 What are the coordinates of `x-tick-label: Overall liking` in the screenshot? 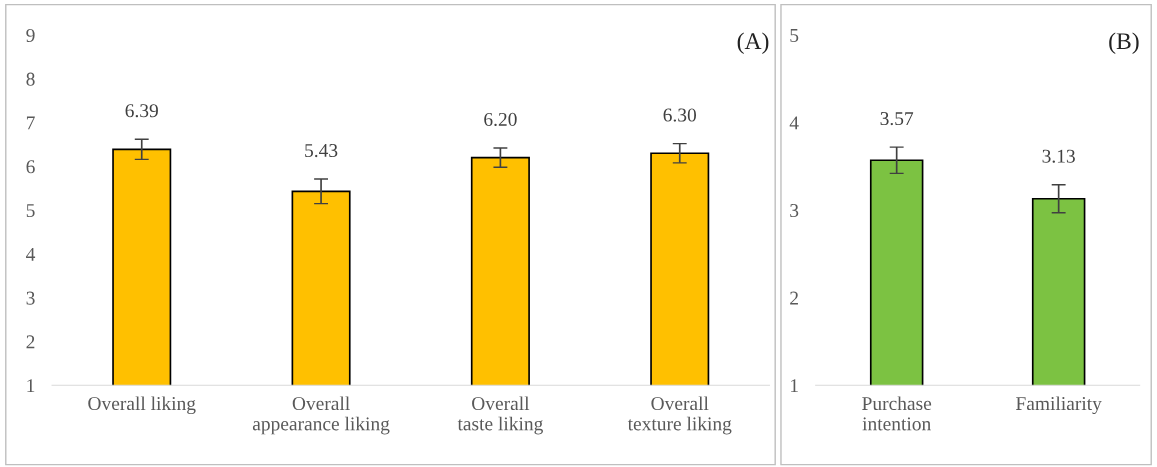 It's located at (142, 405).